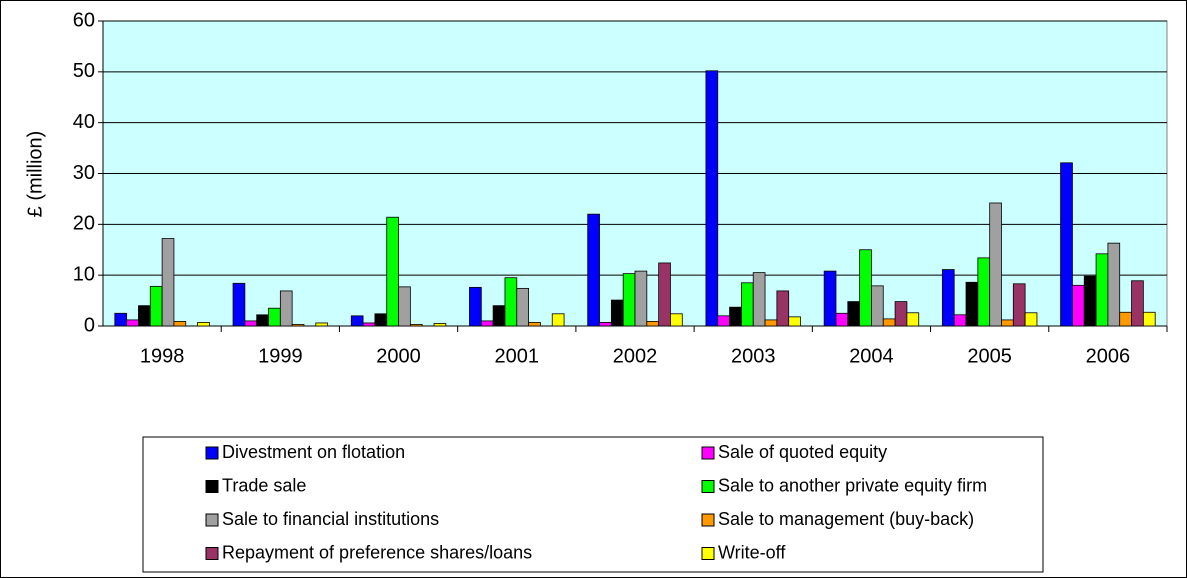  What do you see at coordinates (84, 20) in the screenshot?
I see `y-tick-label: 60` at bounding box center [84, 20].